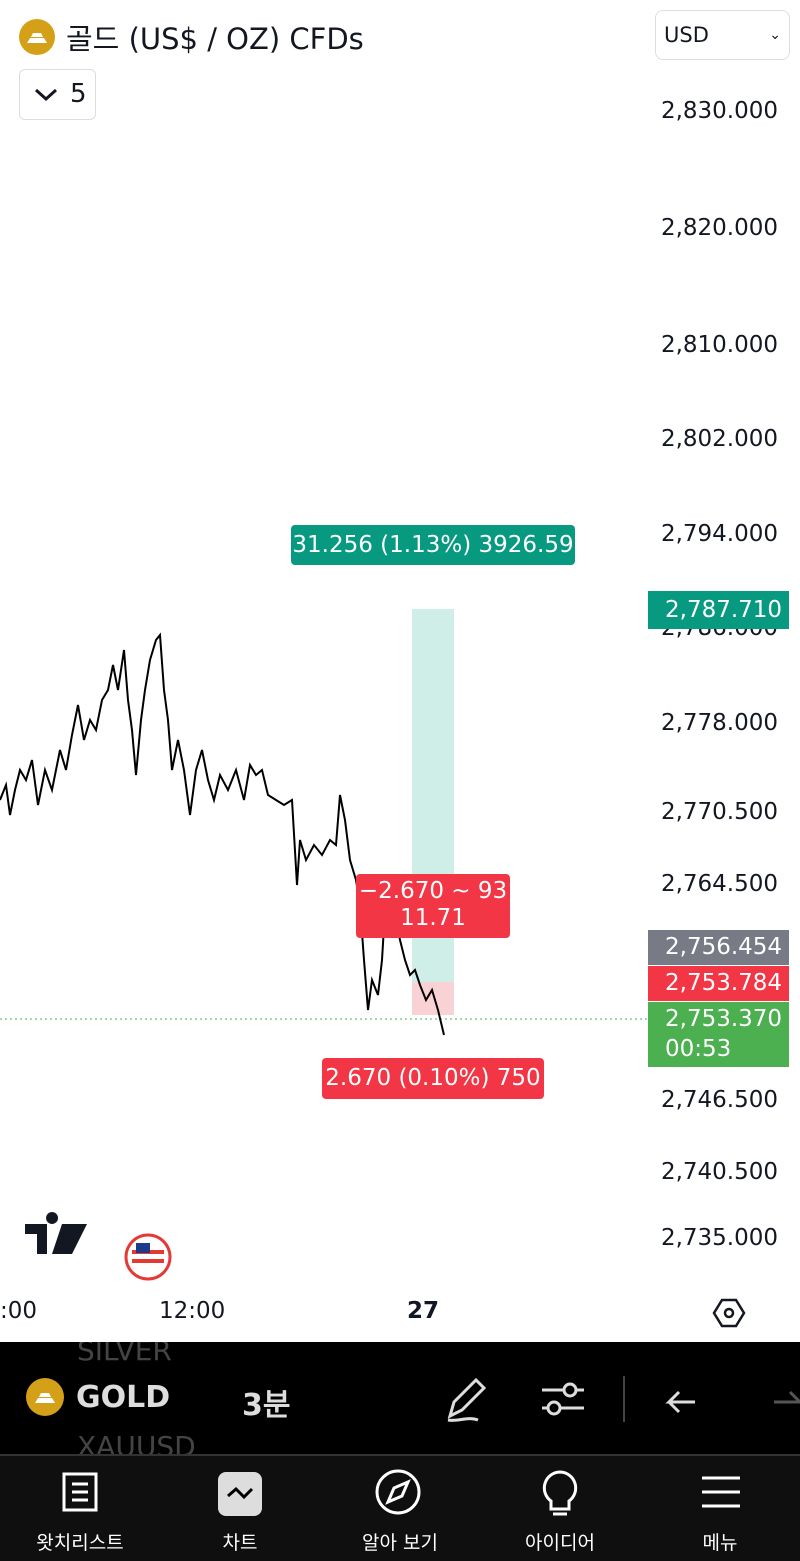  I want to click on redo-icon, so click(787, 1397).